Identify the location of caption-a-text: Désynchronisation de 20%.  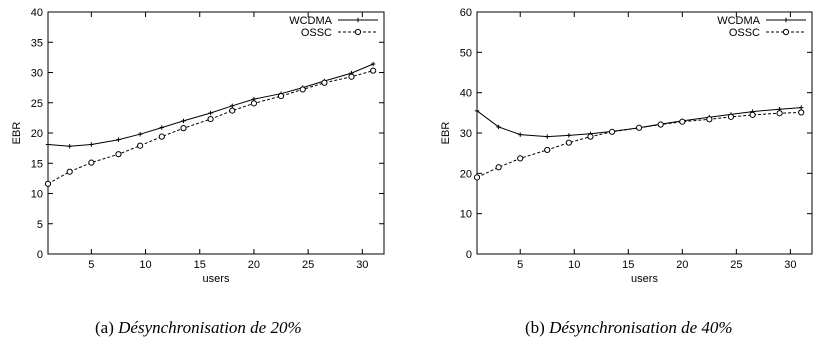
(210, 327).